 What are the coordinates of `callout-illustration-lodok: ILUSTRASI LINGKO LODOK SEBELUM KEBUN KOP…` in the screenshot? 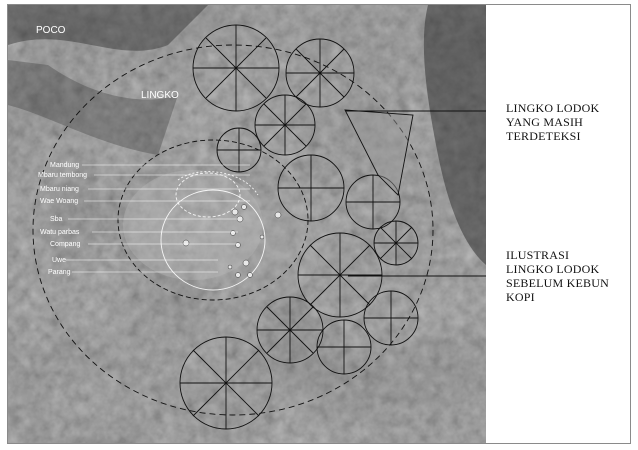 It's located at (557, 276).